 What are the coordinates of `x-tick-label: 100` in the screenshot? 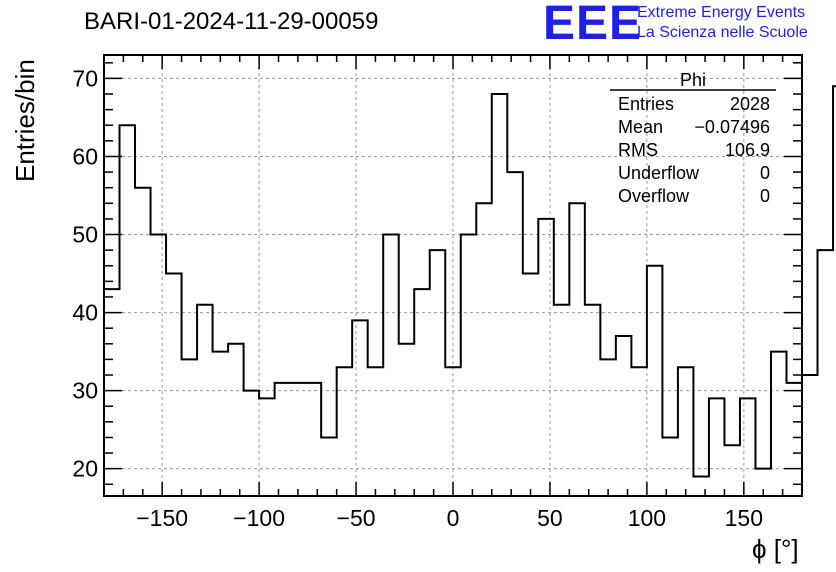 It's located at (647, 518).